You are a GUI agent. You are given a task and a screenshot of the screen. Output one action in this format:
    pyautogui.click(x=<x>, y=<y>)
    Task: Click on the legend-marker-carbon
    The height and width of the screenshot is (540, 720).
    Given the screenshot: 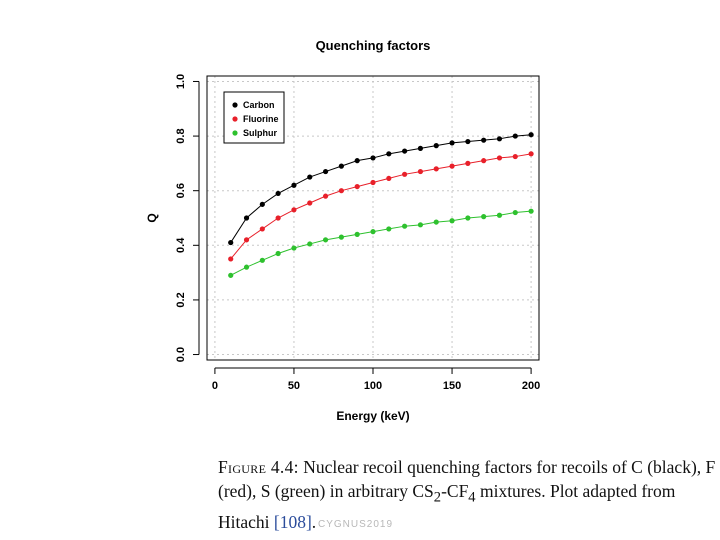 What is the action you would take?
    pyautogui.click(x=235, y=105)
    